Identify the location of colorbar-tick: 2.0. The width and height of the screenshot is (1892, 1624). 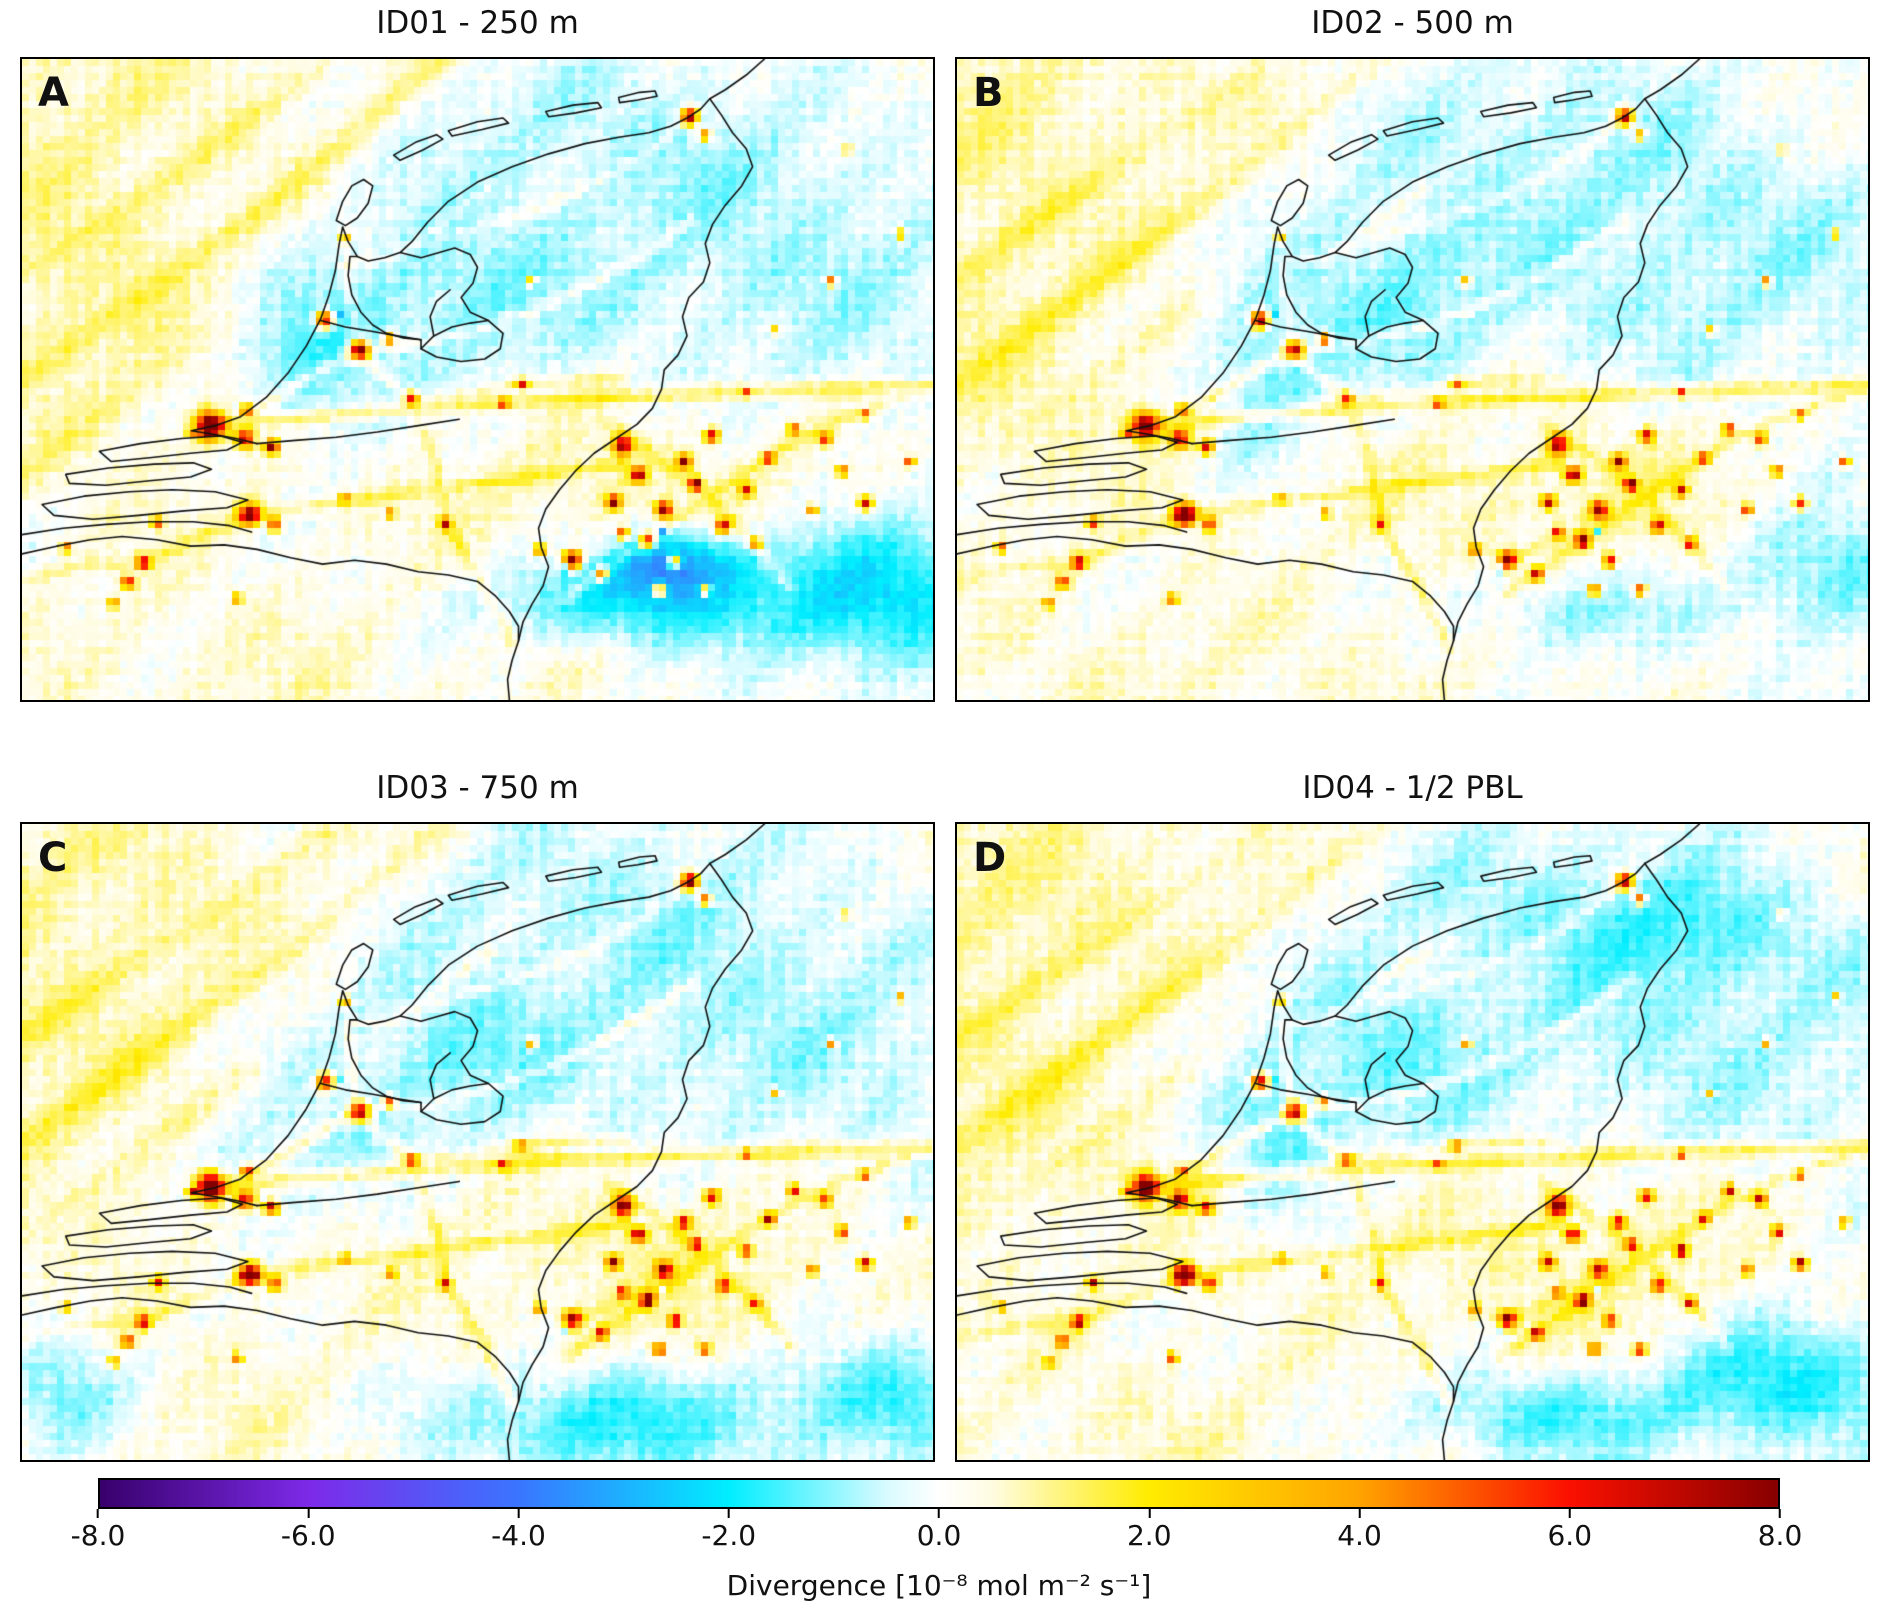
(1149, 1530).